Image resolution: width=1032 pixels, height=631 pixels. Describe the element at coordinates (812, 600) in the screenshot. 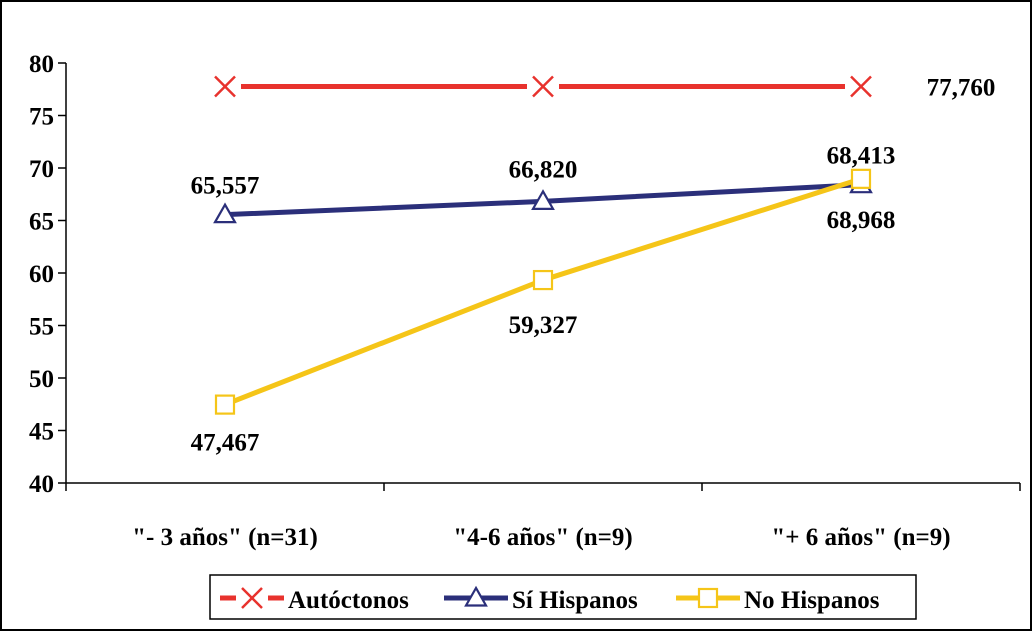

I see `legend-label: No Hispanos` at that location.